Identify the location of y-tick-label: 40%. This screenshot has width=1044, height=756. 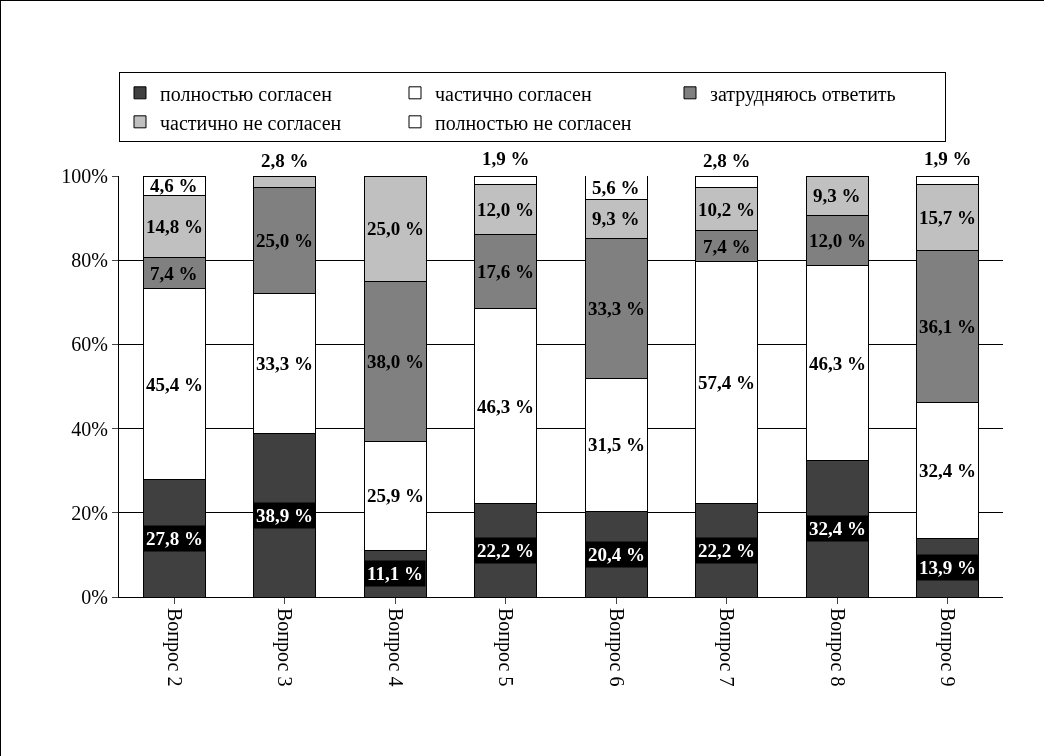
(89, 428).